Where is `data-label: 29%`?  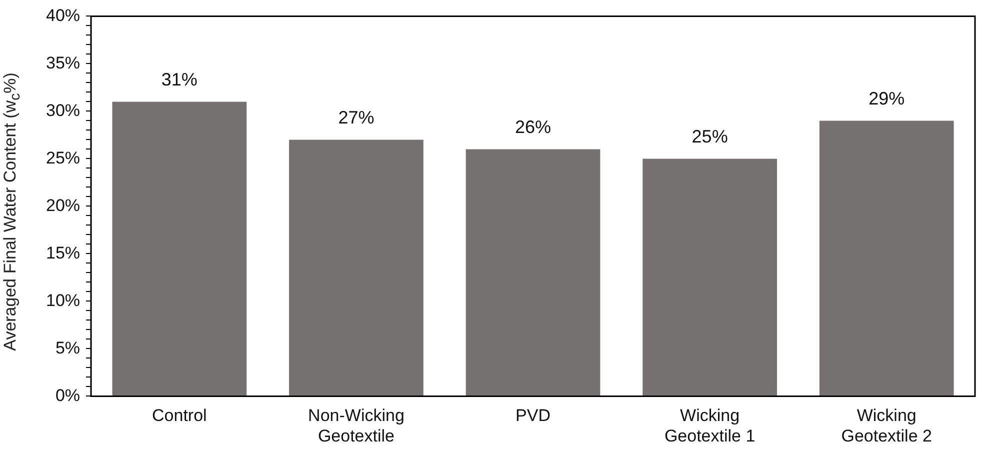
data-label: 29% is located at coordinates (886, 98).